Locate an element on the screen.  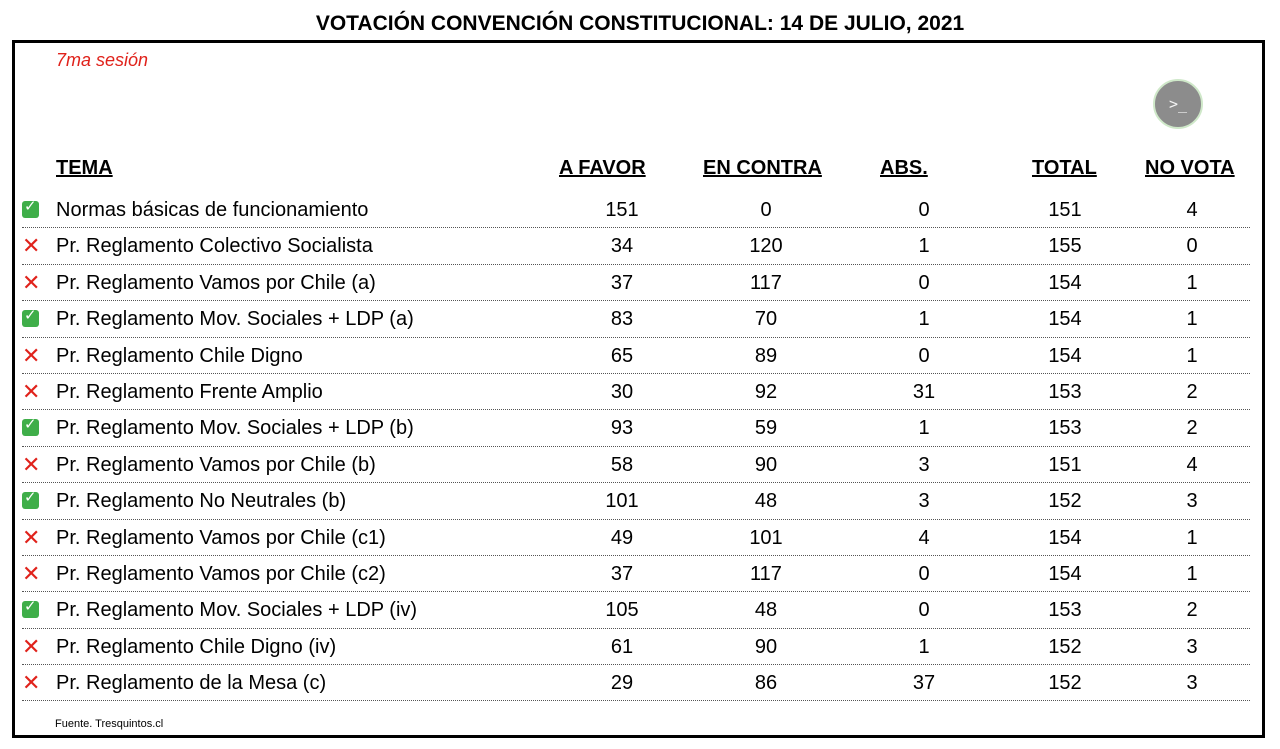
header-total: TOTAL is located at coordinates (1064, 168).